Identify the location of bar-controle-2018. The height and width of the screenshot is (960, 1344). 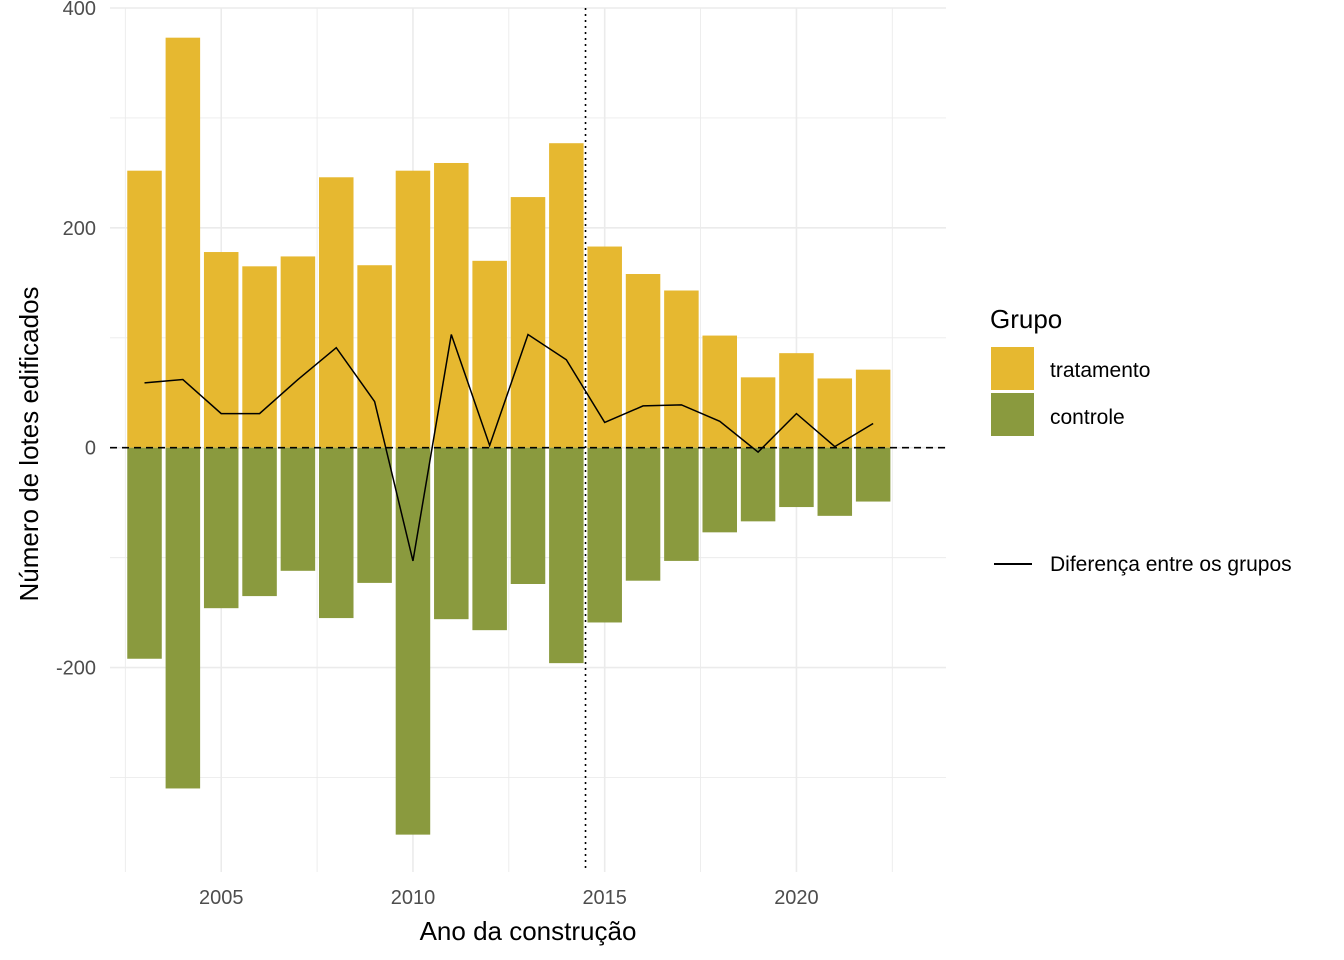
(719, 490).